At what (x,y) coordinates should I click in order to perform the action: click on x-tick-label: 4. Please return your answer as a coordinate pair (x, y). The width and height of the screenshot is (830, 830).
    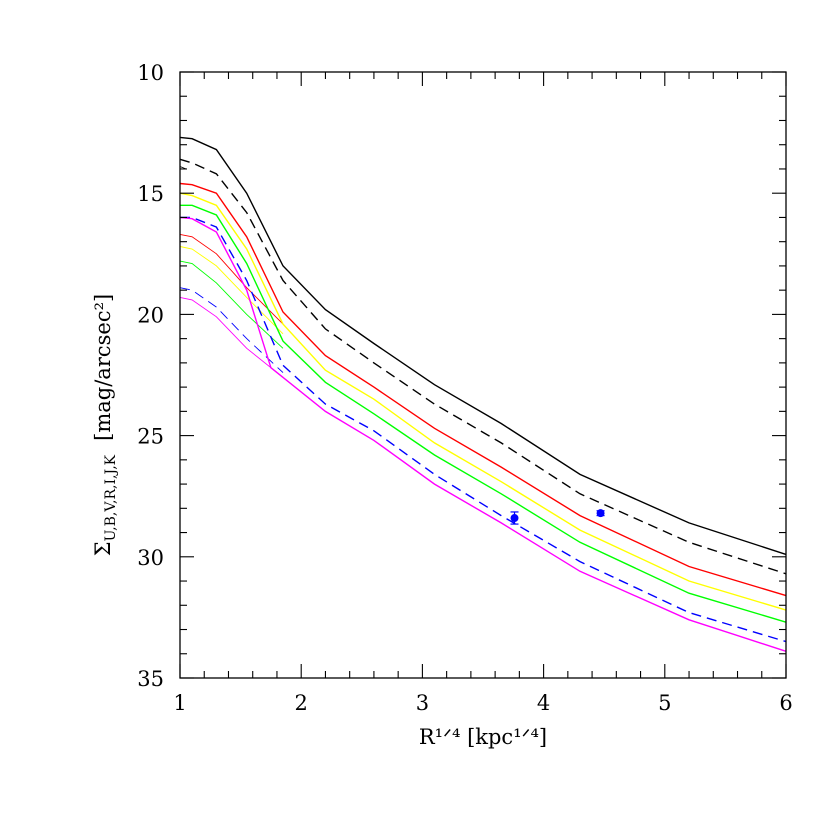
    Looking at the image, I should click on (543, 703).